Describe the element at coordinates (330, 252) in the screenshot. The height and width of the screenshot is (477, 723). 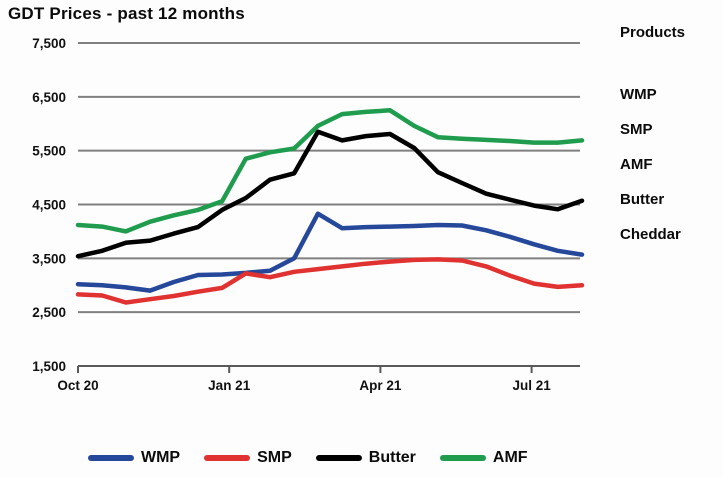
I see `series-line-wmp` at that location.